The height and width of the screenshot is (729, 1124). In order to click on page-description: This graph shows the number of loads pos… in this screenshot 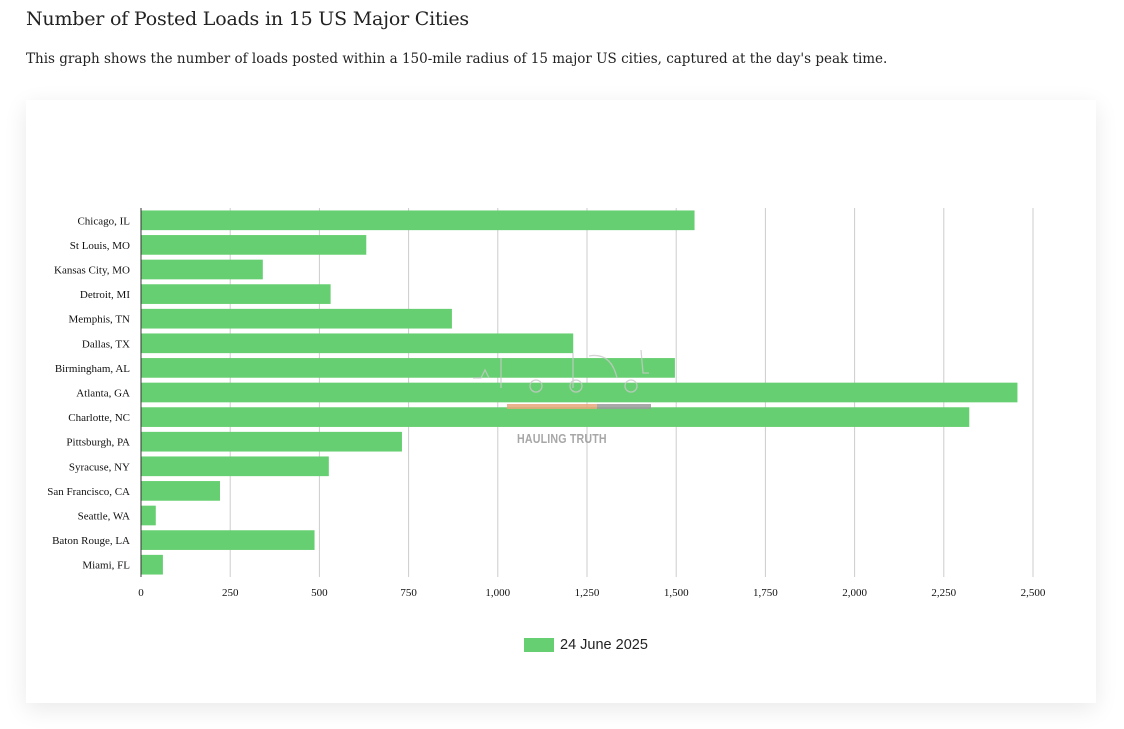, I will do `click(457, 59)`.